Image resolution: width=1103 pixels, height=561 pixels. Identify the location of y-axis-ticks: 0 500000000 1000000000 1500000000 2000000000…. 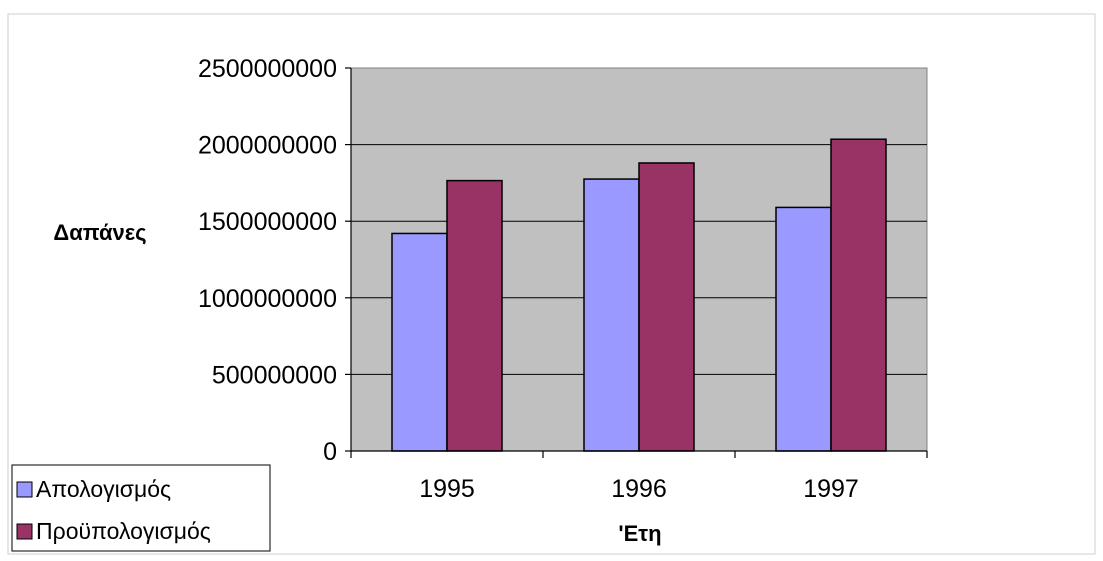
(274, 260).